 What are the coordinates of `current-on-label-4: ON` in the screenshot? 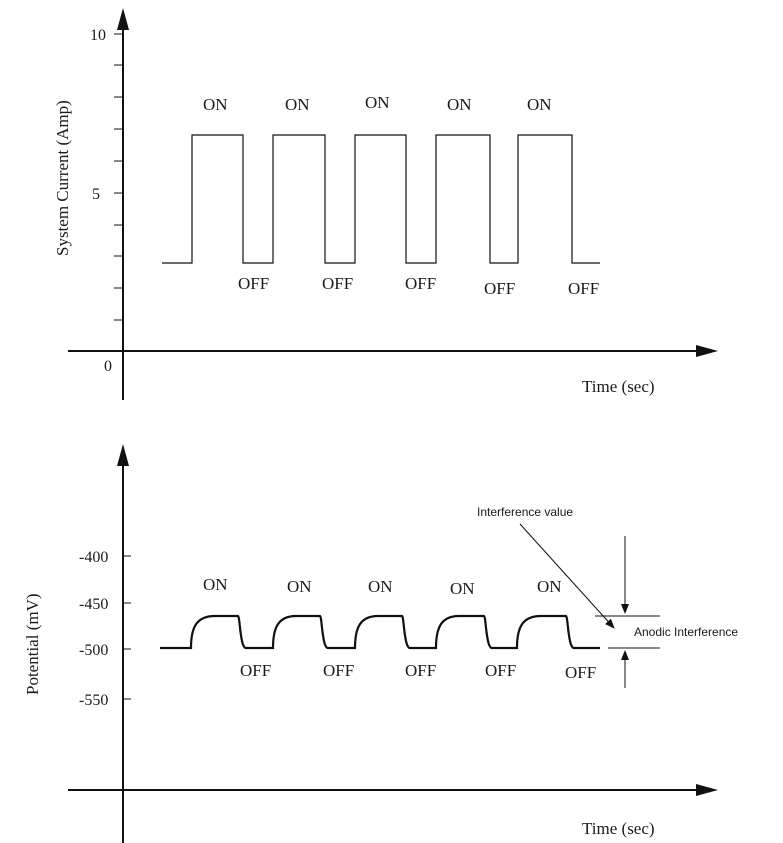 It's located at (459, 104).